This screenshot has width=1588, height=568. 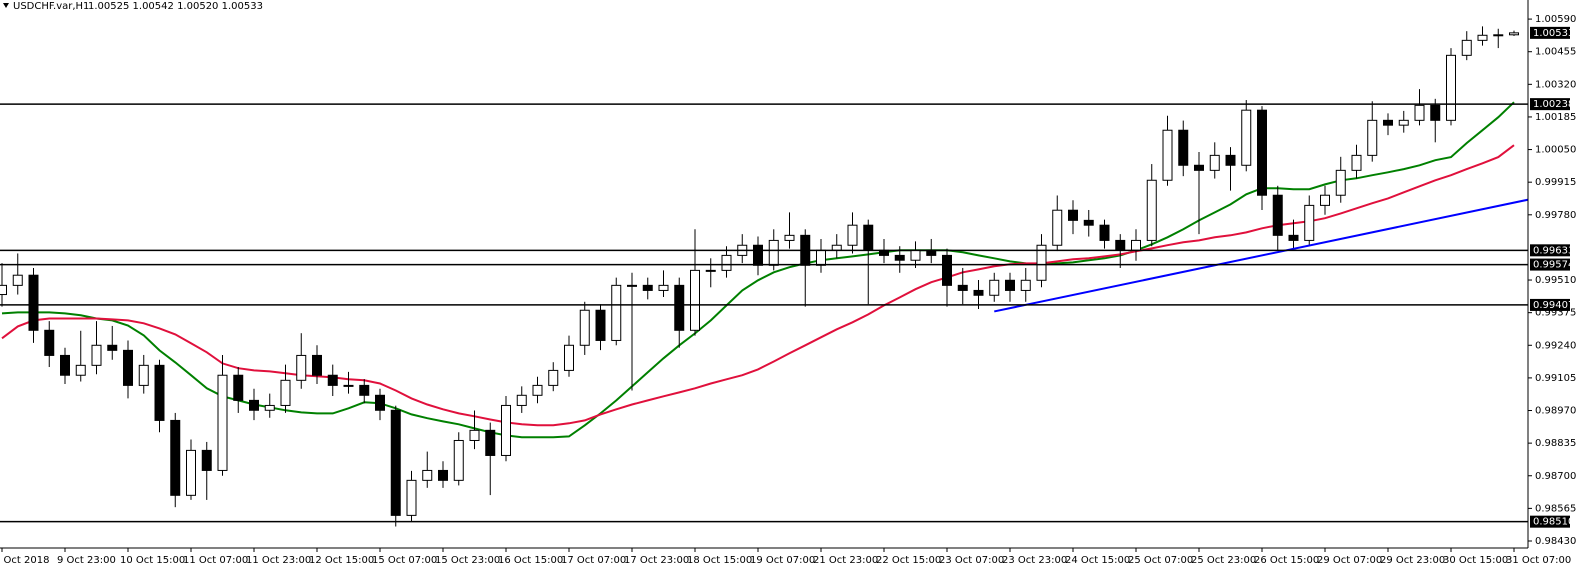 What do you see at coordinates (1555, 476) in the screenshot?
I see `y-tick-label: 0.98700` at bounding box center [1555, 476].